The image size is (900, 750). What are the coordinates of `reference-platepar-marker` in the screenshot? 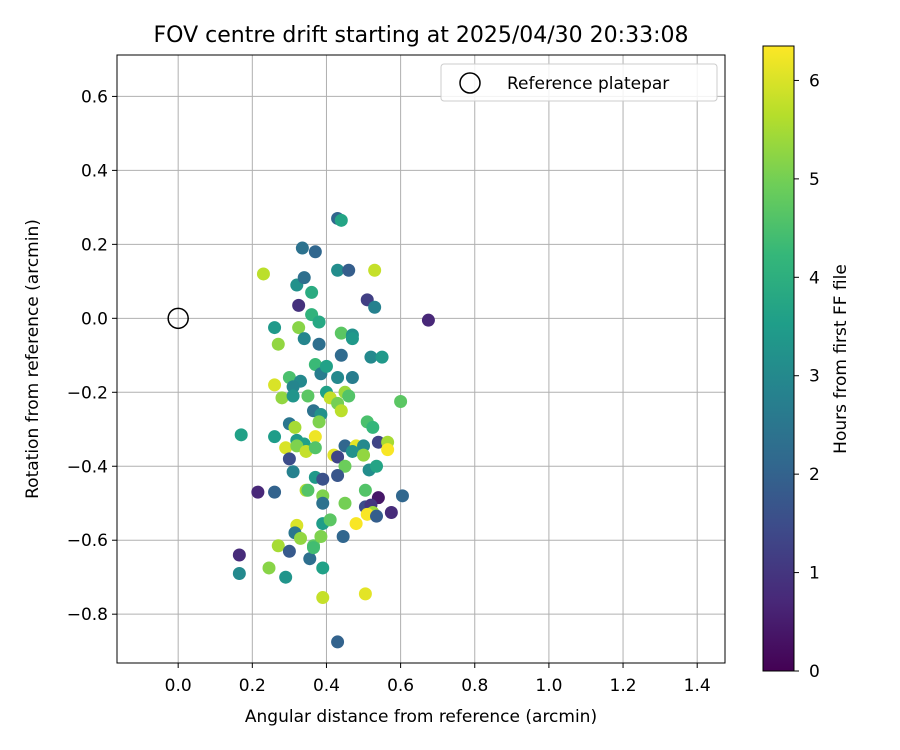 It's located at (178, 318).